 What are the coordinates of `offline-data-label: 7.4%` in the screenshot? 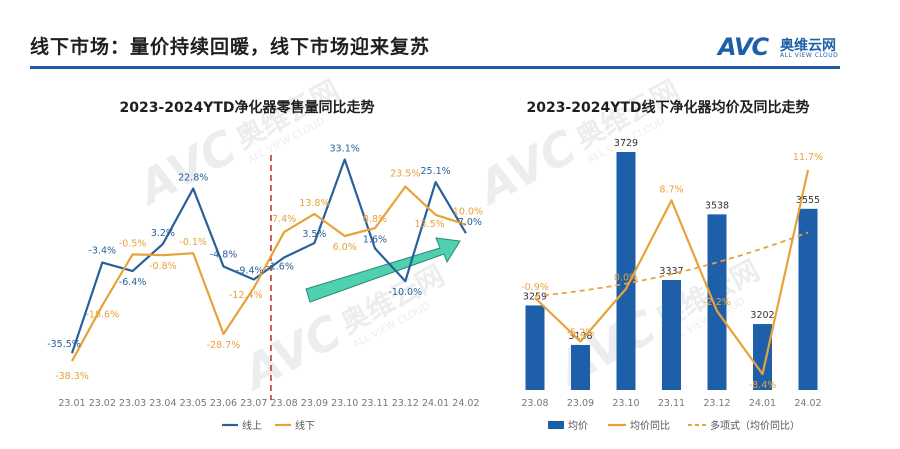 It's located at (284, 219).